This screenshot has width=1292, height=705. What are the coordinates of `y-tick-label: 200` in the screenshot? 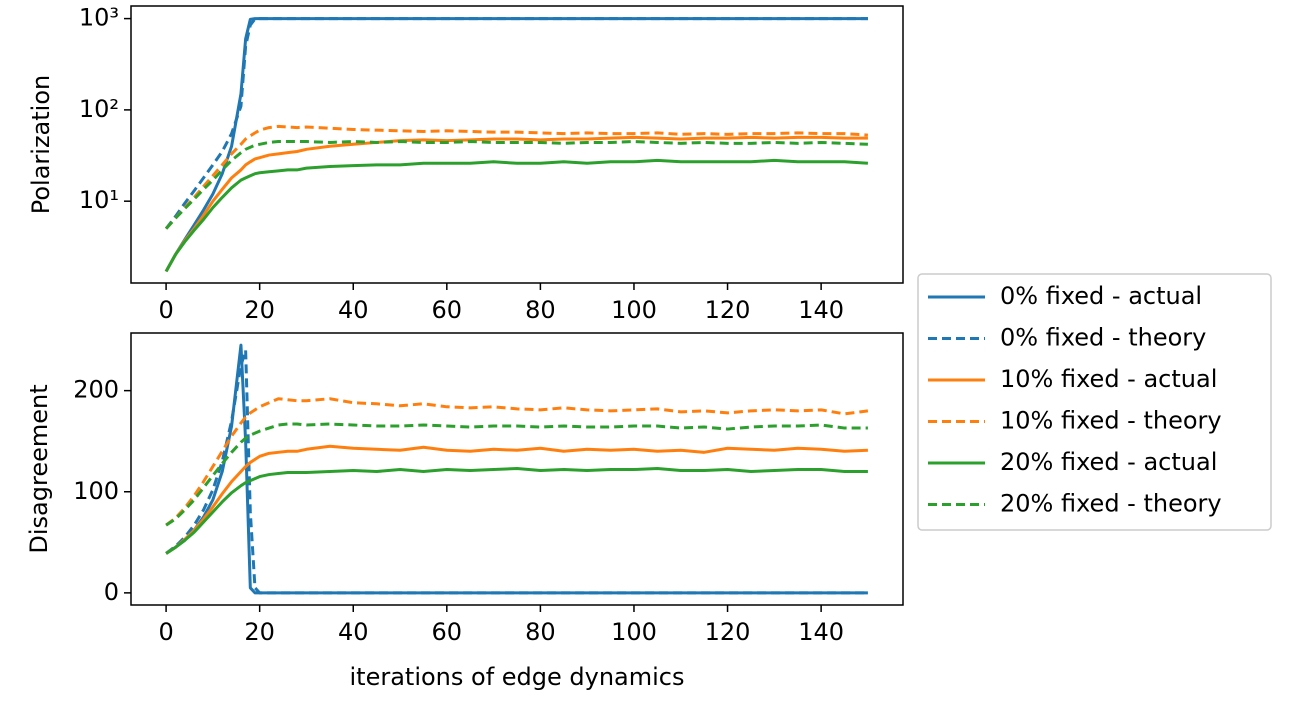 It's located at (96, 390).